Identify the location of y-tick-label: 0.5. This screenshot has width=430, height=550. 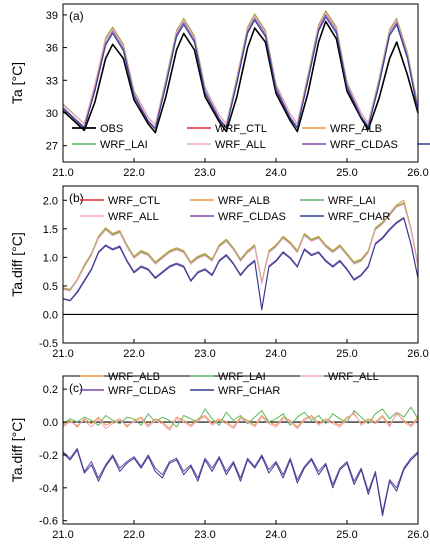
(50, 287).